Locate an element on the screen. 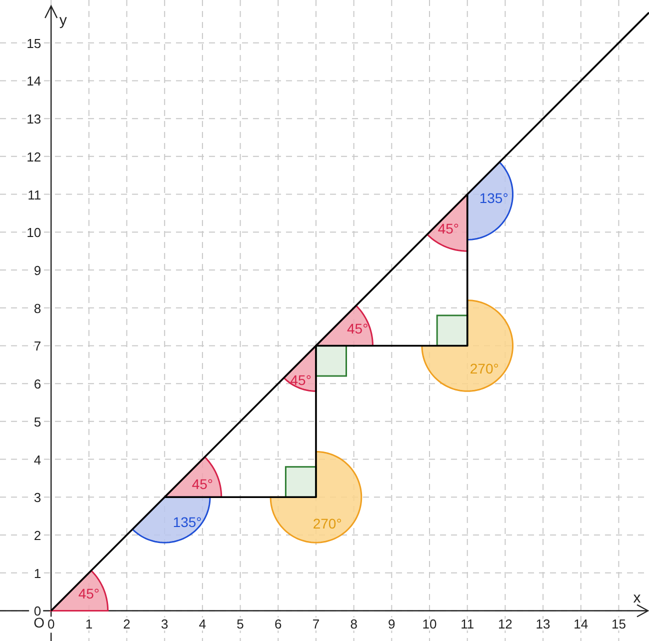  y-tick-label: 6 is located at coordinates (38, 384).